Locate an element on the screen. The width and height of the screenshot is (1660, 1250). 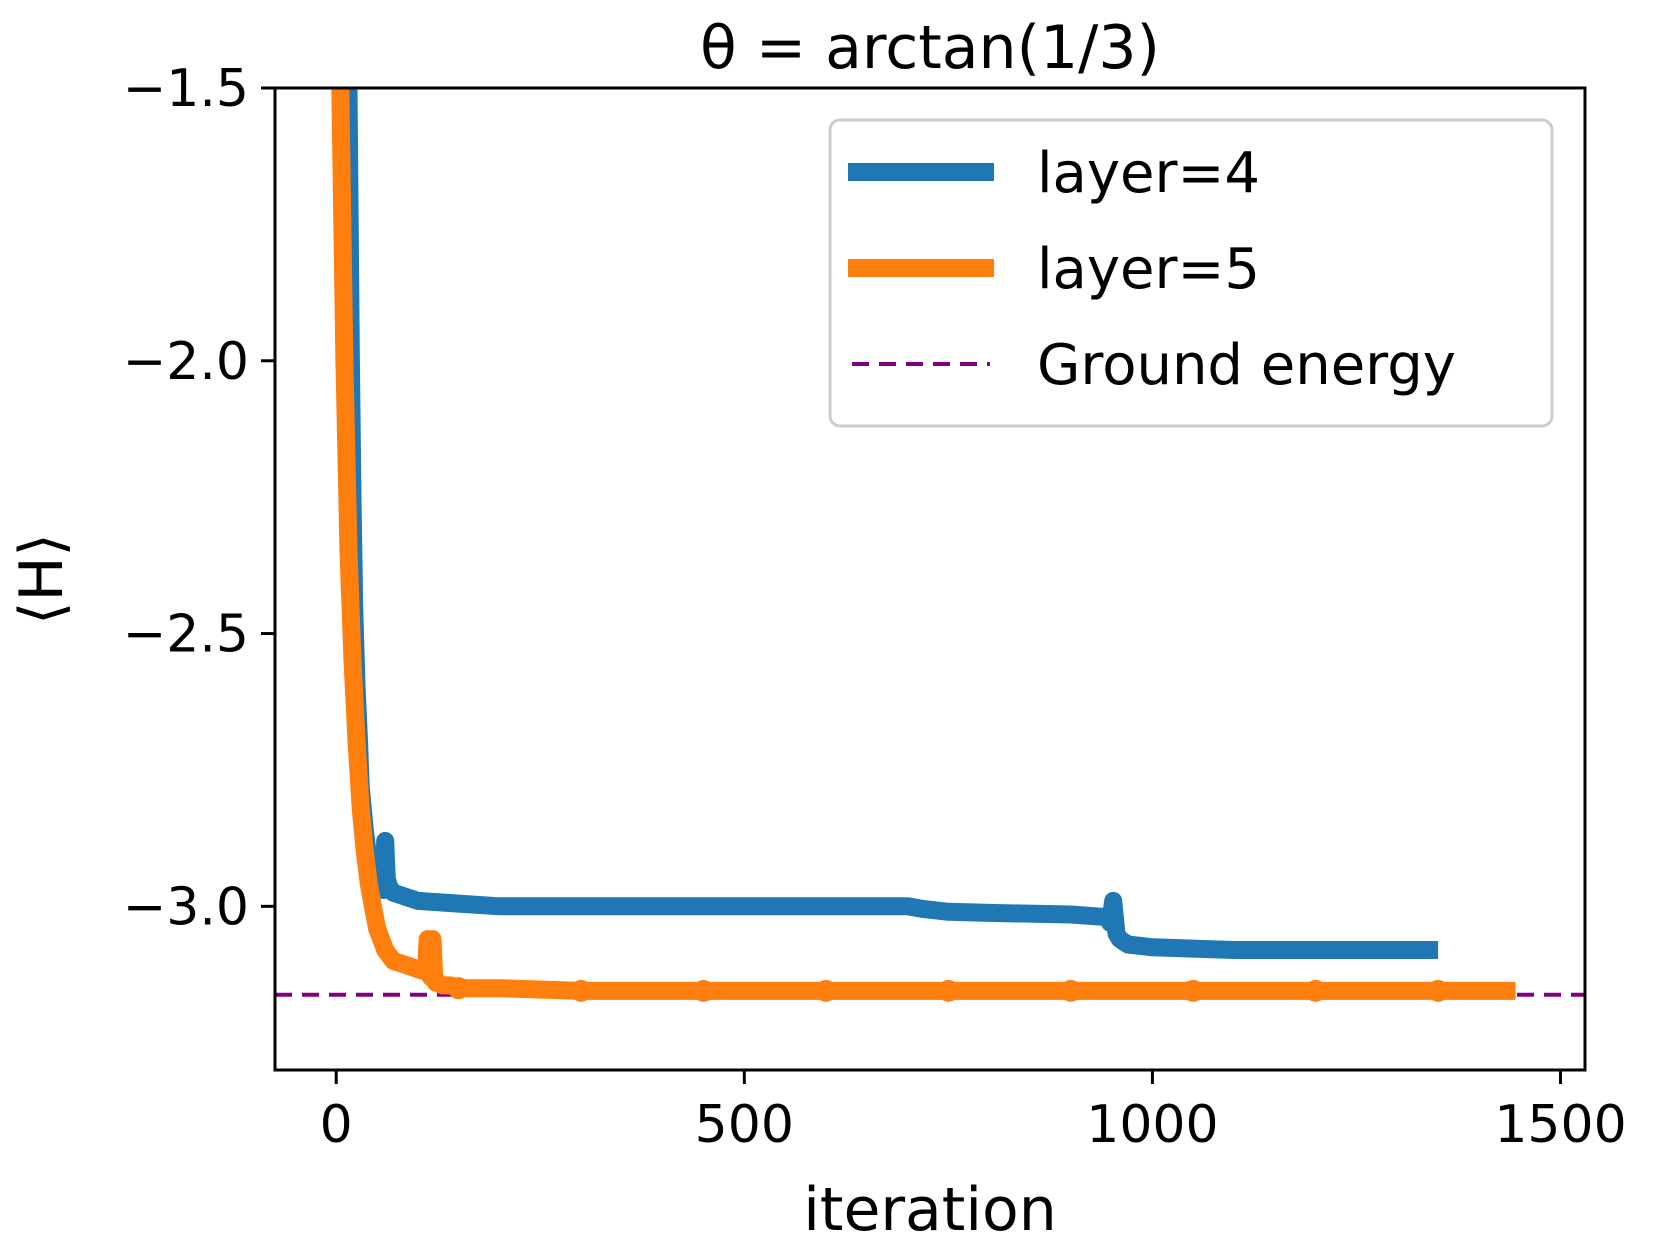
y-tick-label: −2.5 is located at coordinates (186, 635).